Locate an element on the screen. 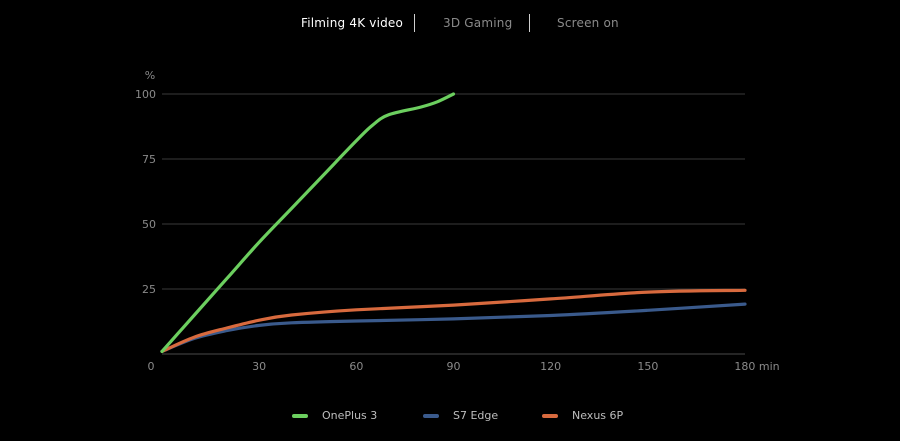 Image resolution: width=900 pixels, height=441 pixels. x-tick-label: 120 is located at coordinates (550, 366).